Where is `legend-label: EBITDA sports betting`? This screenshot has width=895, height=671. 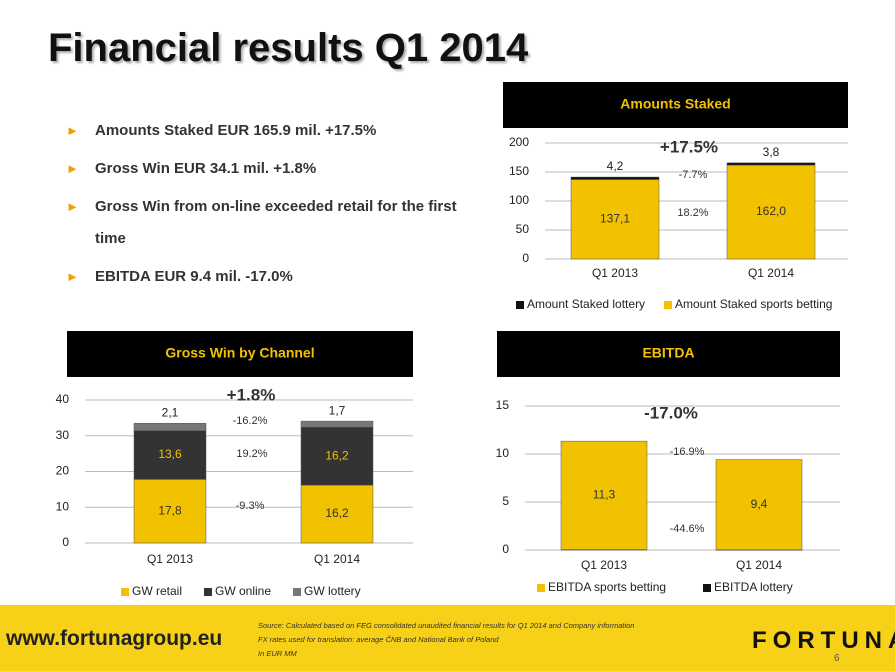 legend-label: EBITDA sports betting is located at coordinates (607, 587).